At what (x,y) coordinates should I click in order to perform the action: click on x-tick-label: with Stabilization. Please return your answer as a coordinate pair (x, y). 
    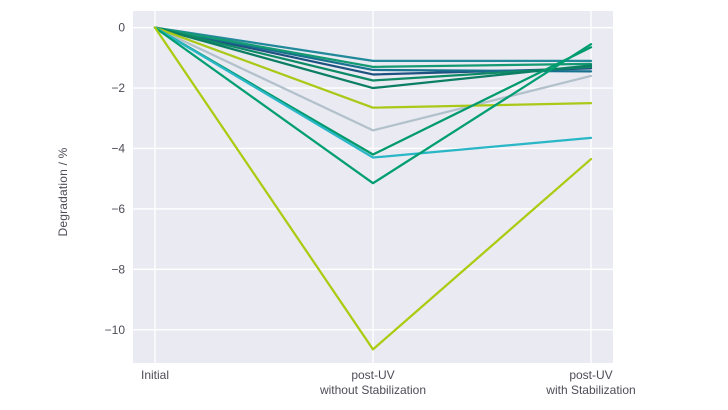
    Looking at the image, I should click on (590, 390).